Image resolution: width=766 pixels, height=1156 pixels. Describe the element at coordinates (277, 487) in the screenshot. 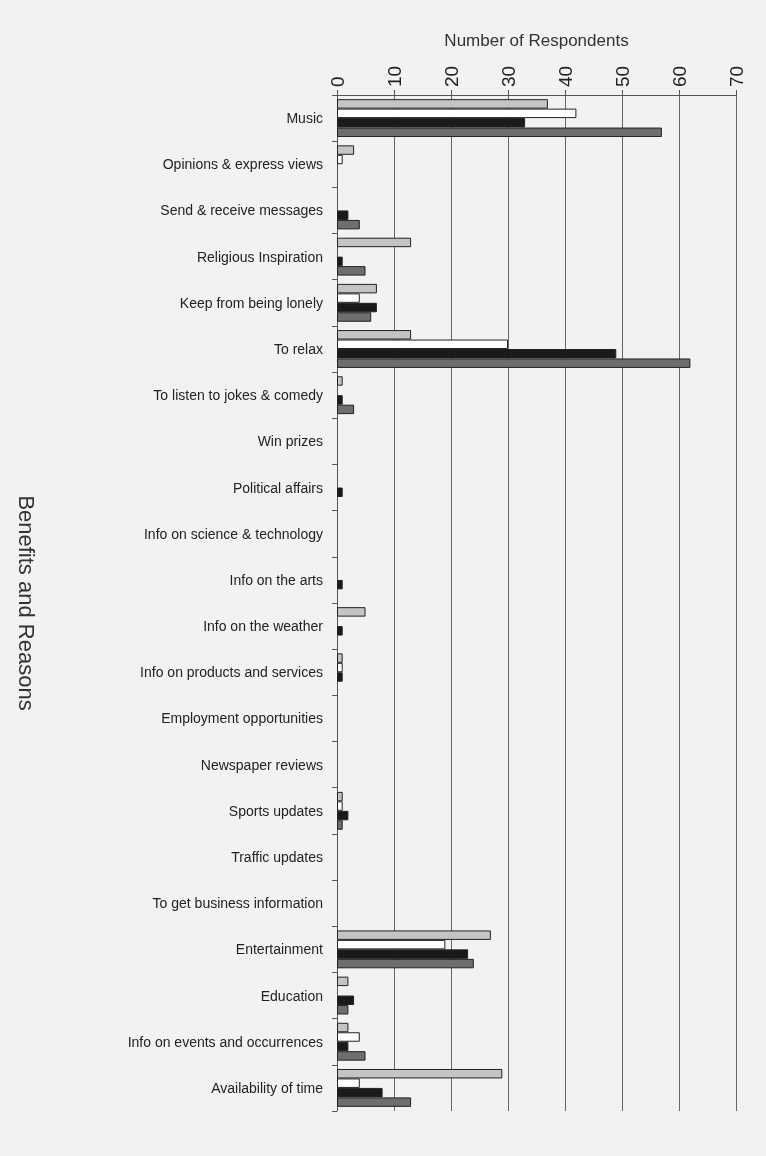

I see `y-tick-label: Political affairs` at that location.